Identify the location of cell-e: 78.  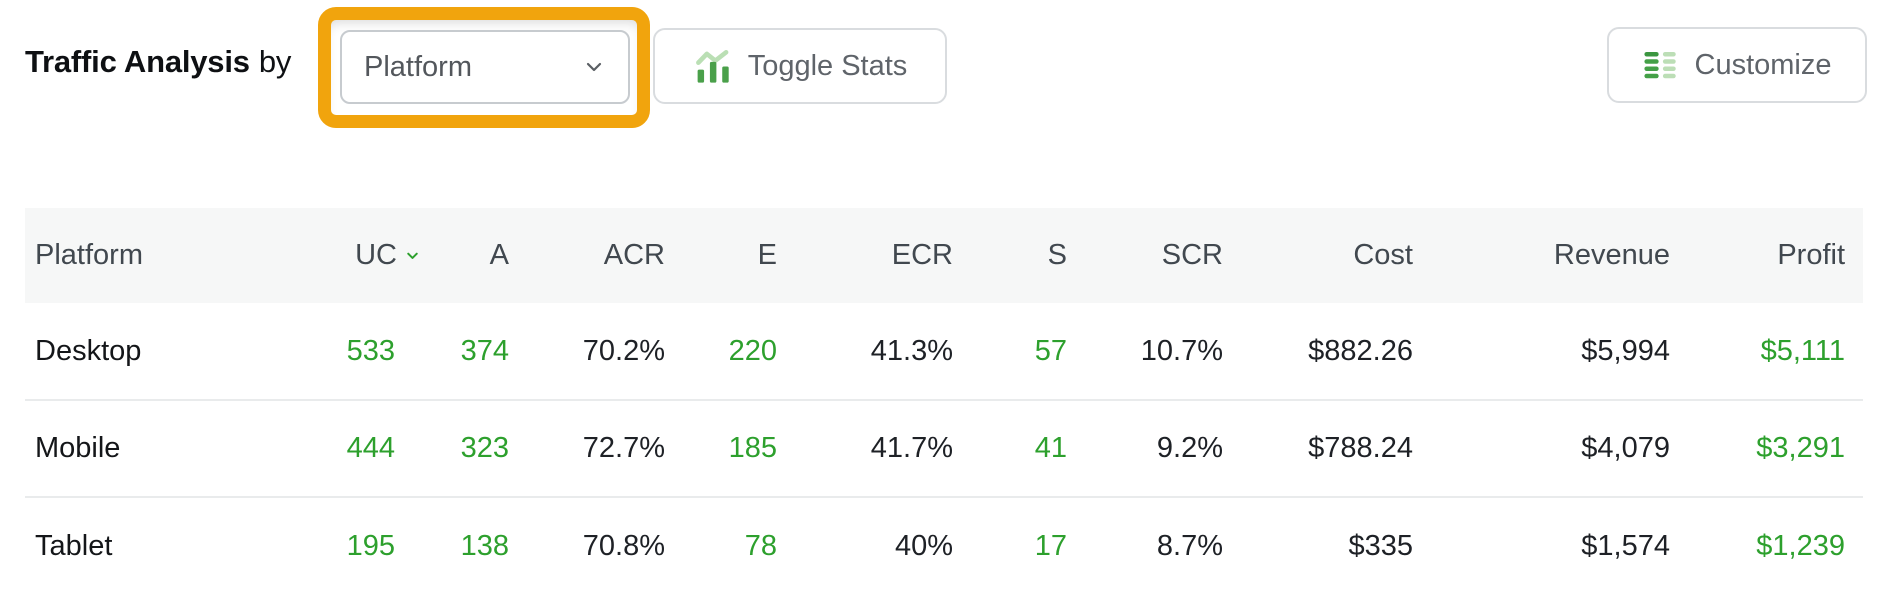
(721, 545).